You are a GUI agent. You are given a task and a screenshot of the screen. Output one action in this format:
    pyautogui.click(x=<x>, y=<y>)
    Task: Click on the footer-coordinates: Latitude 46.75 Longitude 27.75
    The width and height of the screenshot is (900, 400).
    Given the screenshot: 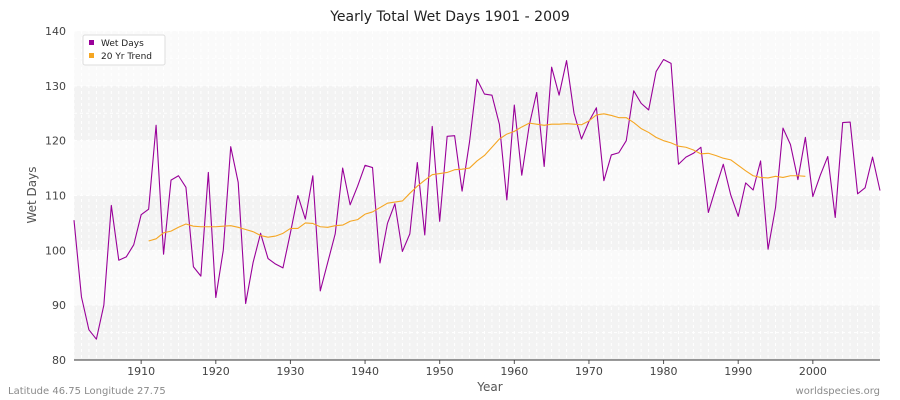 What is the action you would take?
    pyautogui.click(x=87, y=391)
    